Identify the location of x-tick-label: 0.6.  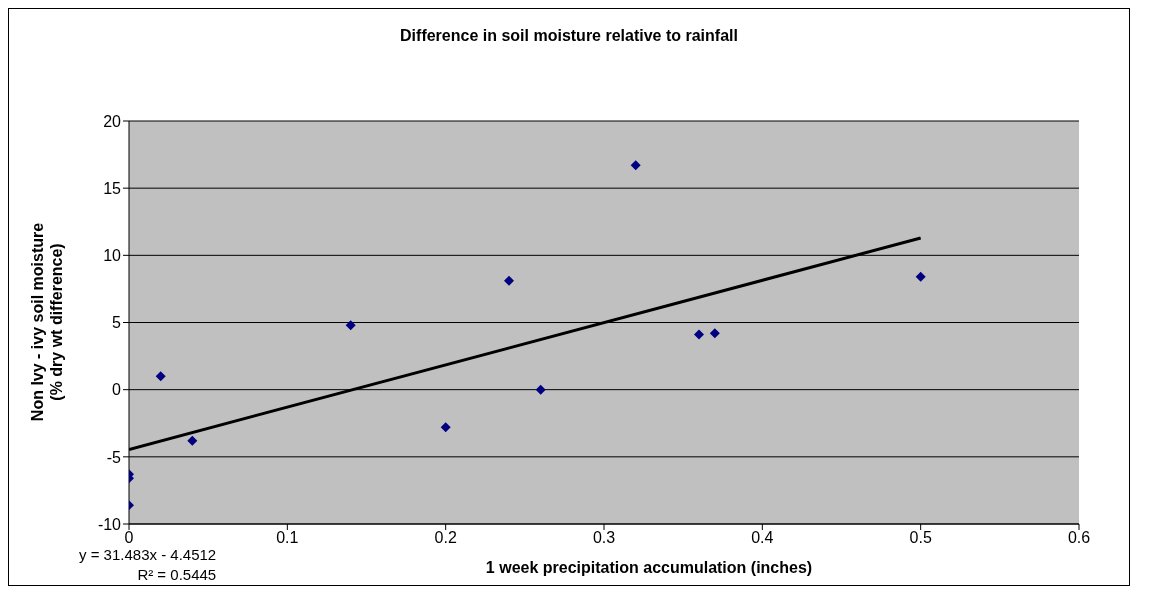
(1079, 538).